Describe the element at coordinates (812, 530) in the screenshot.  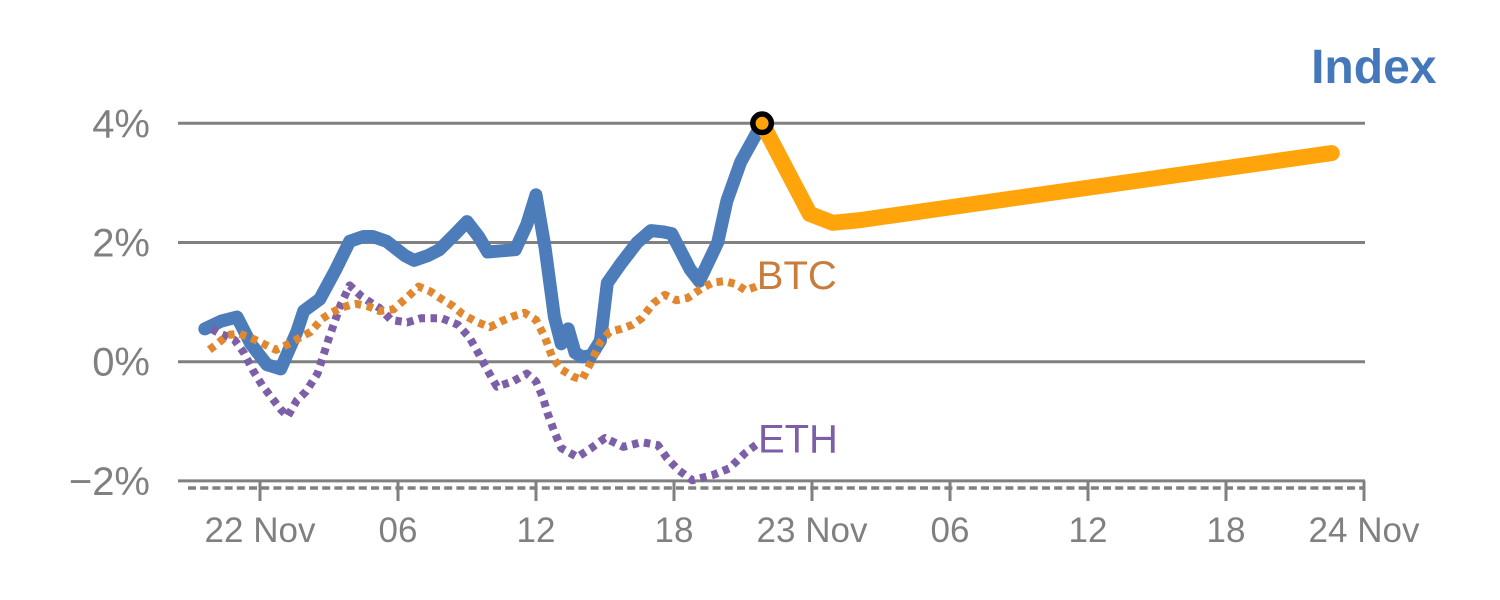
I see `x-tick-label: 23 Nov` at that location.